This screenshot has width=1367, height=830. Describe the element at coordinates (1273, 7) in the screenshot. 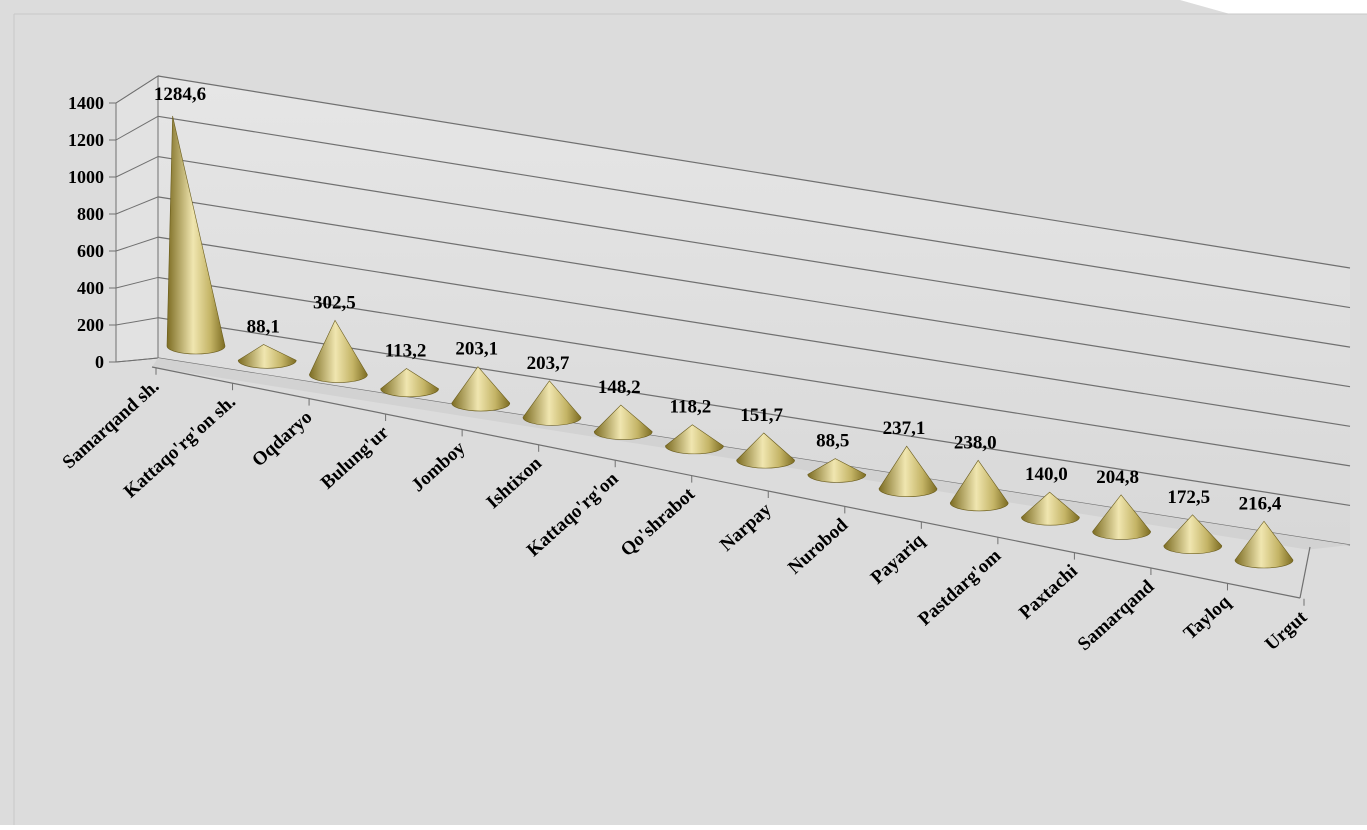

I see `top-right-decoration` at that location.